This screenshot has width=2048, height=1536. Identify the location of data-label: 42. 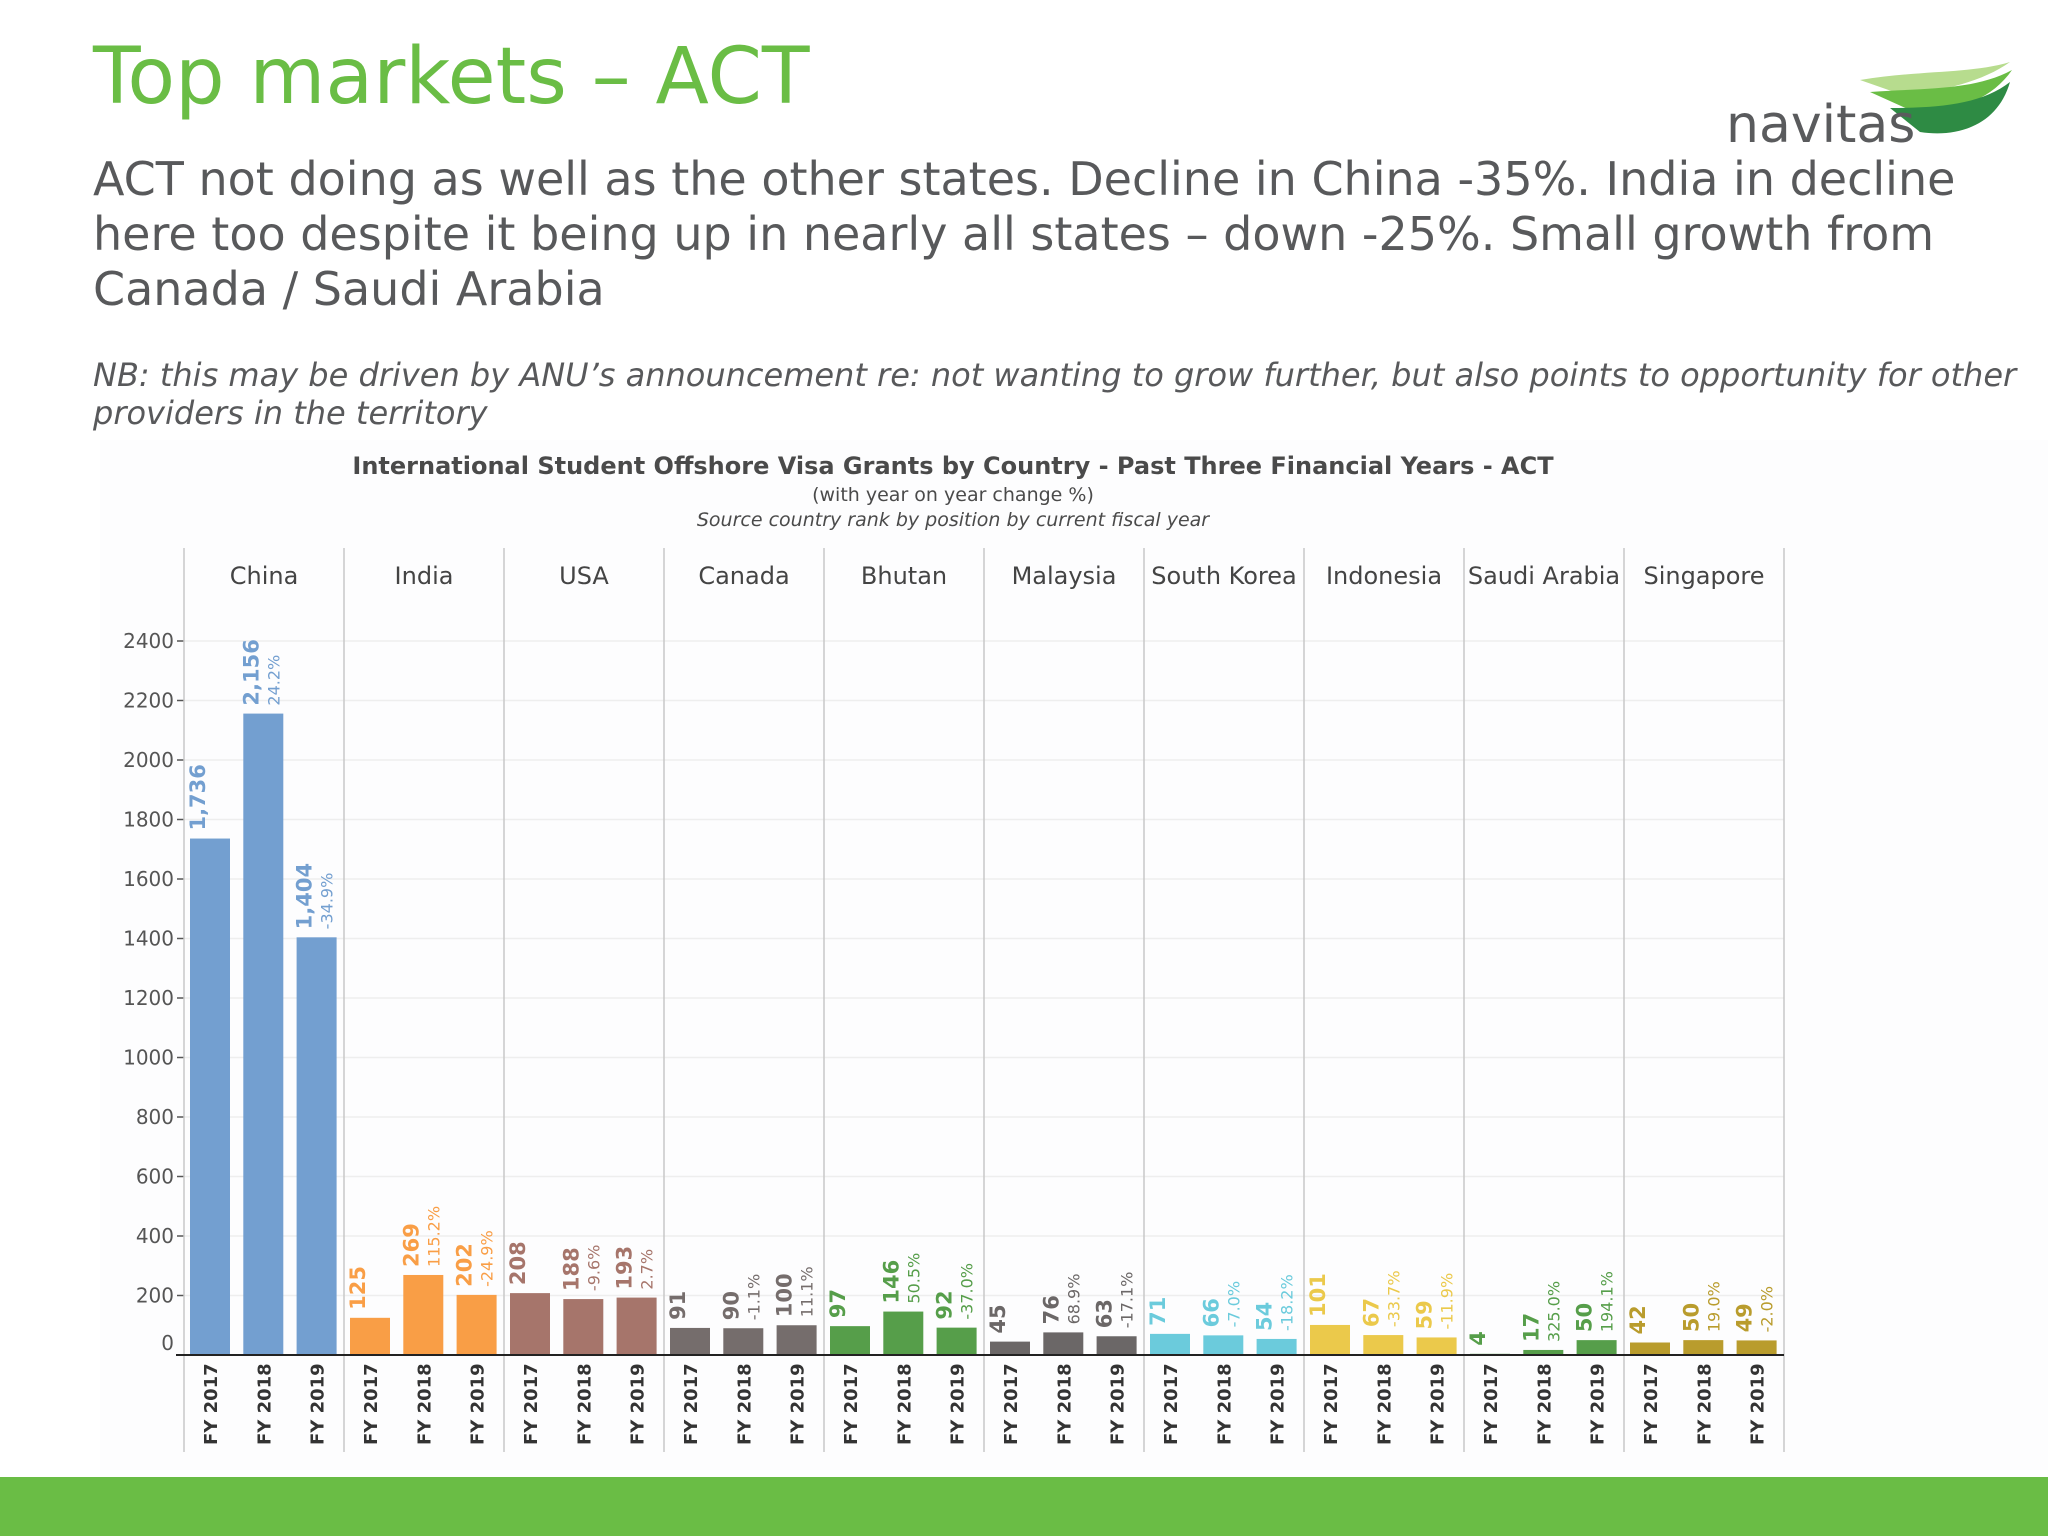
(1638, 1319).